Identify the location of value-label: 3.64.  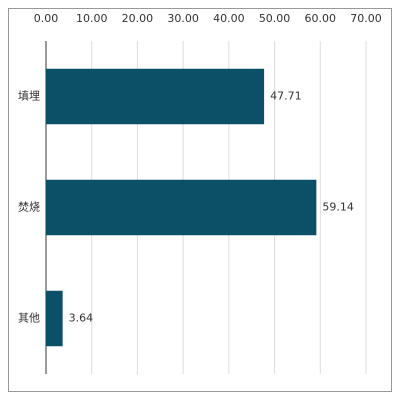
(81, 318).